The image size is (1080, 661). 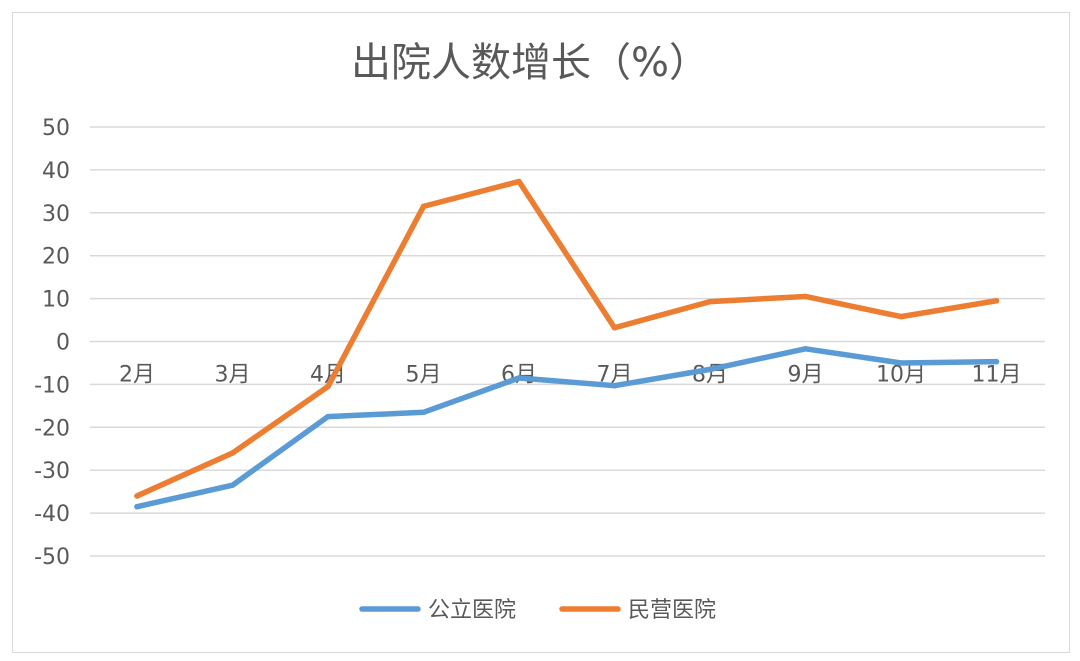 What do you see at coordinates (52, 343) in the screenshot?
I see `y-axis-ticks: 50 40 30 20 10 0 -10 -20 -30 -40 -50` at bounding box center [52, 343].